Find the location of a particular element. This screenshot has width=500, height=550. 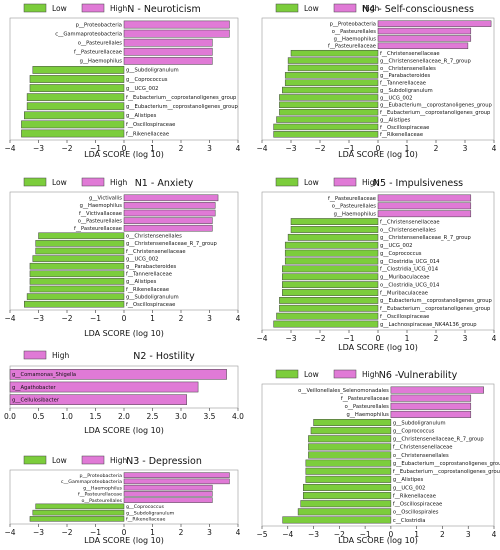

chart-title: N3 - Depression is located at coordinates (164, 461).